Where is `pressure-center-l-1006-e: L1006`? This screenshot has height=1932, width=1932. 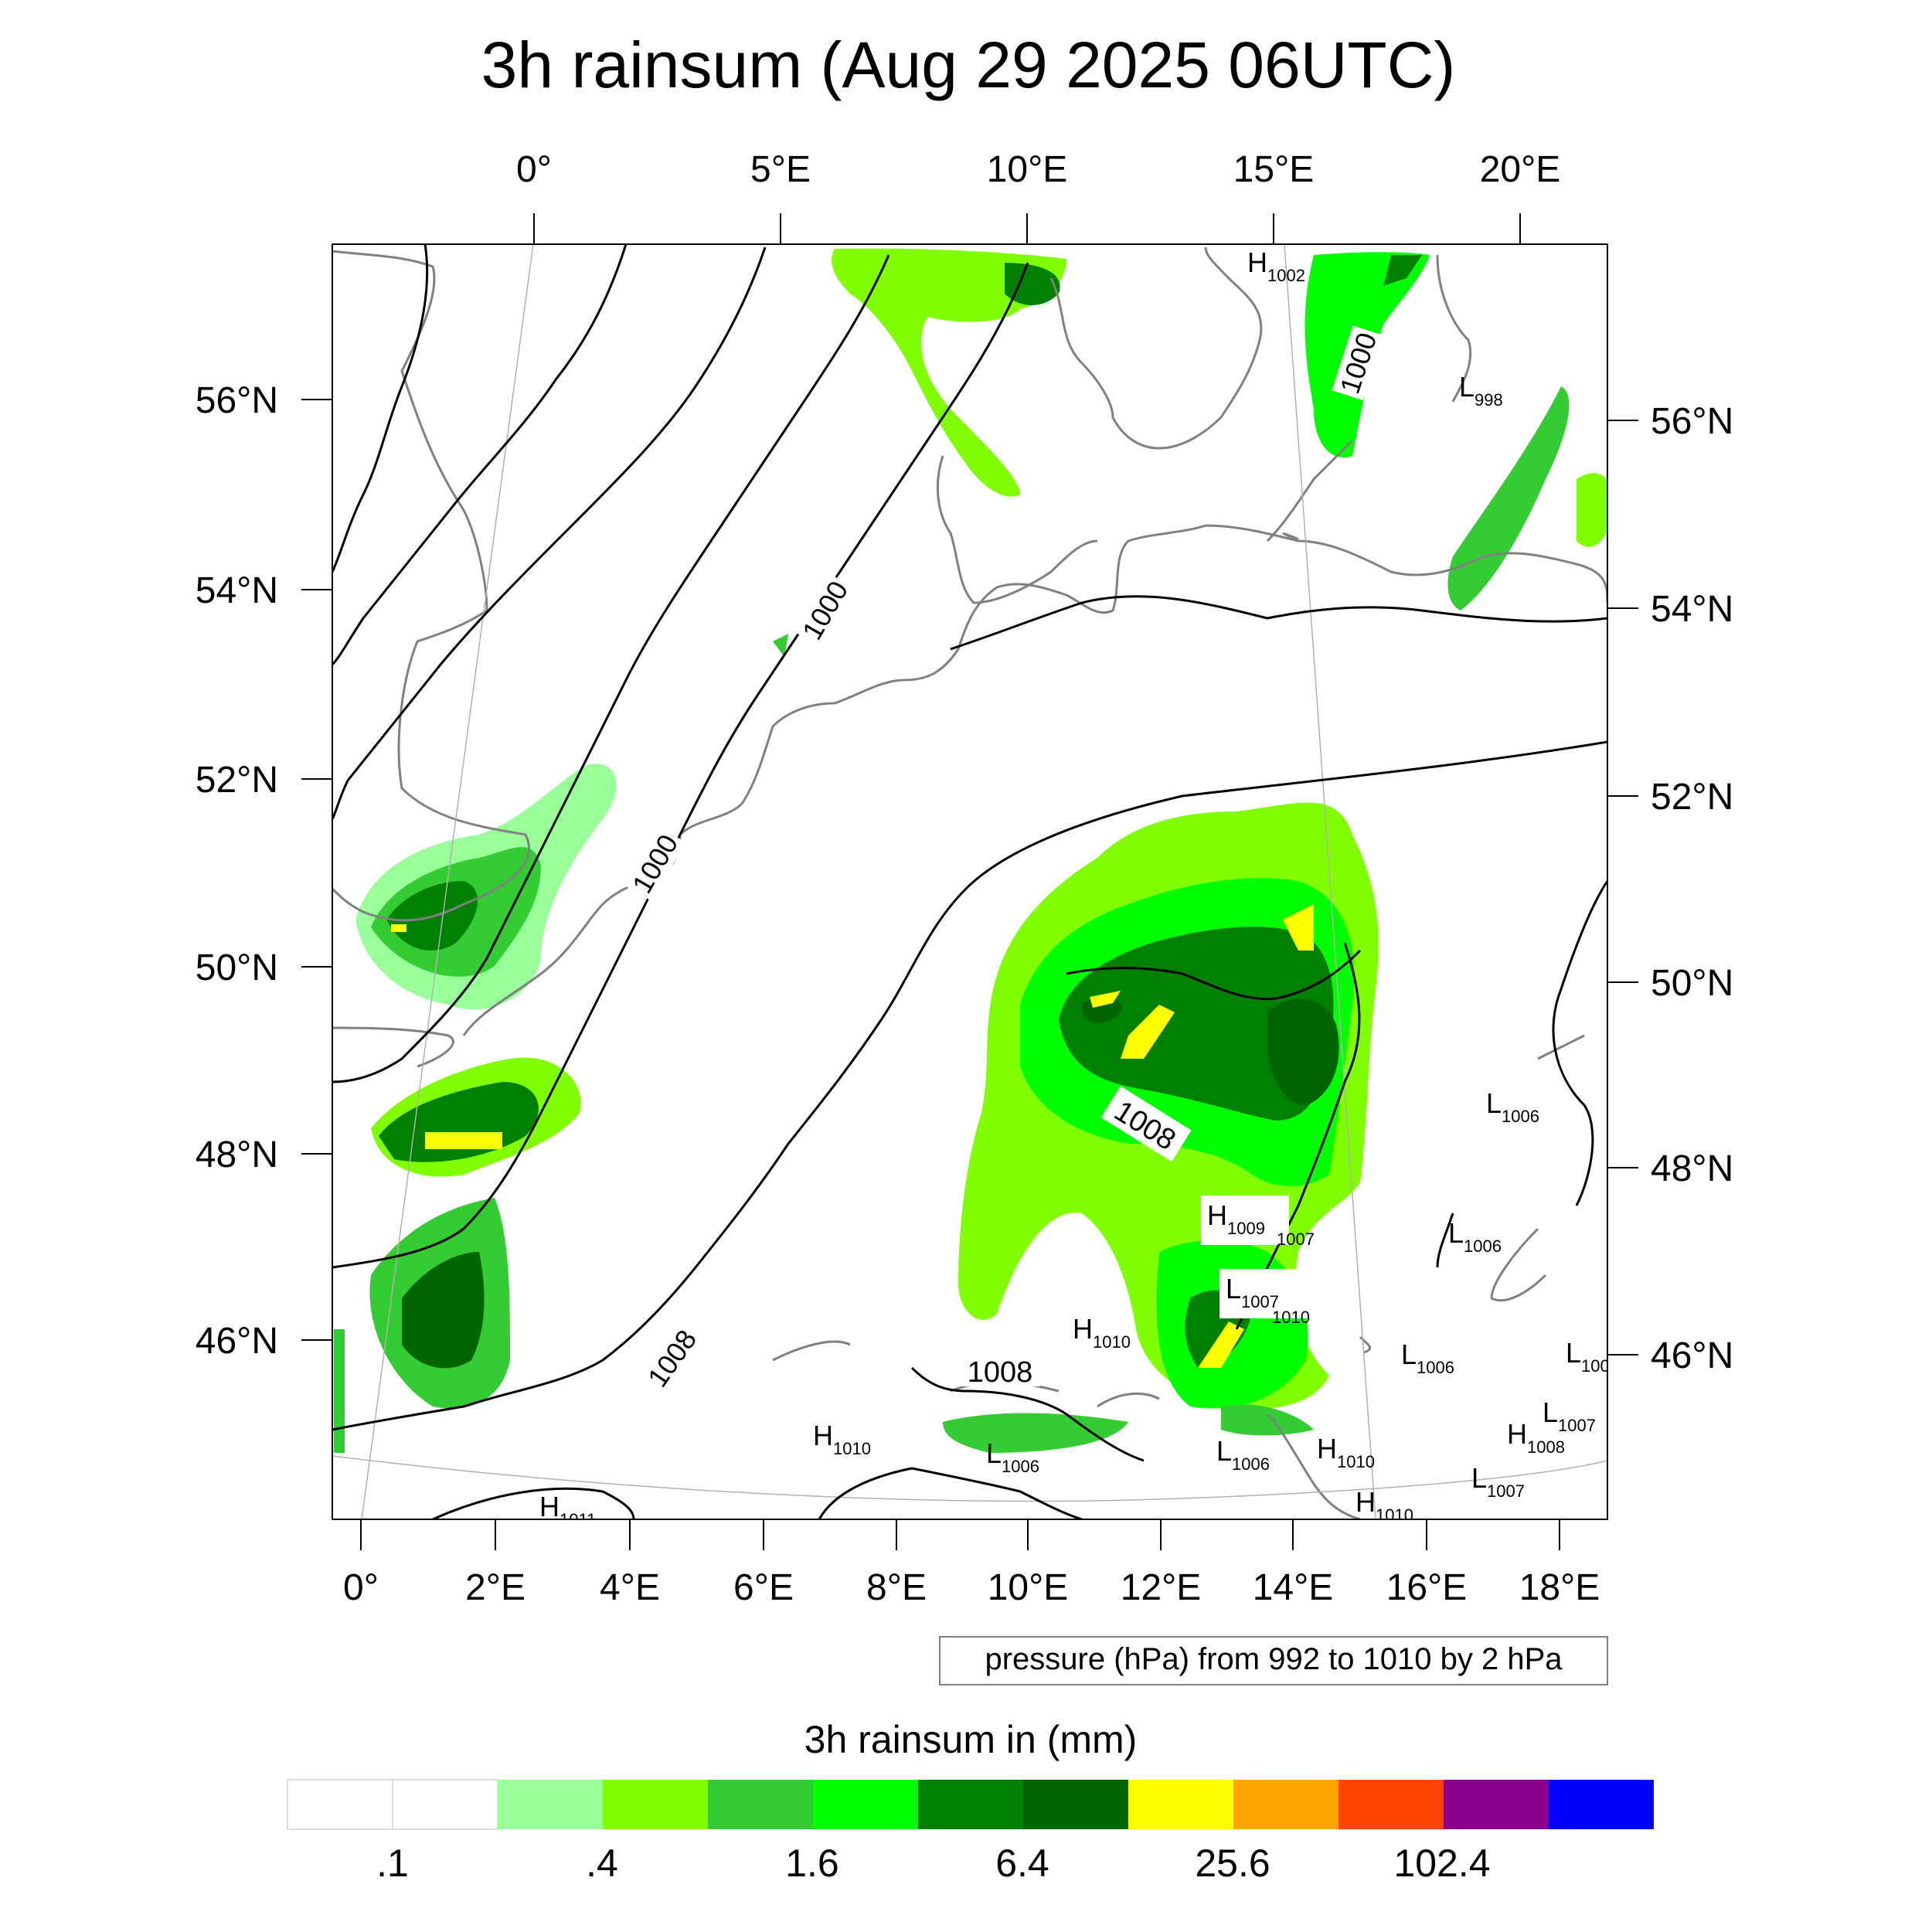 pressure-center-l-1006-e: L1006 is located at coordinates (1243, 1454).